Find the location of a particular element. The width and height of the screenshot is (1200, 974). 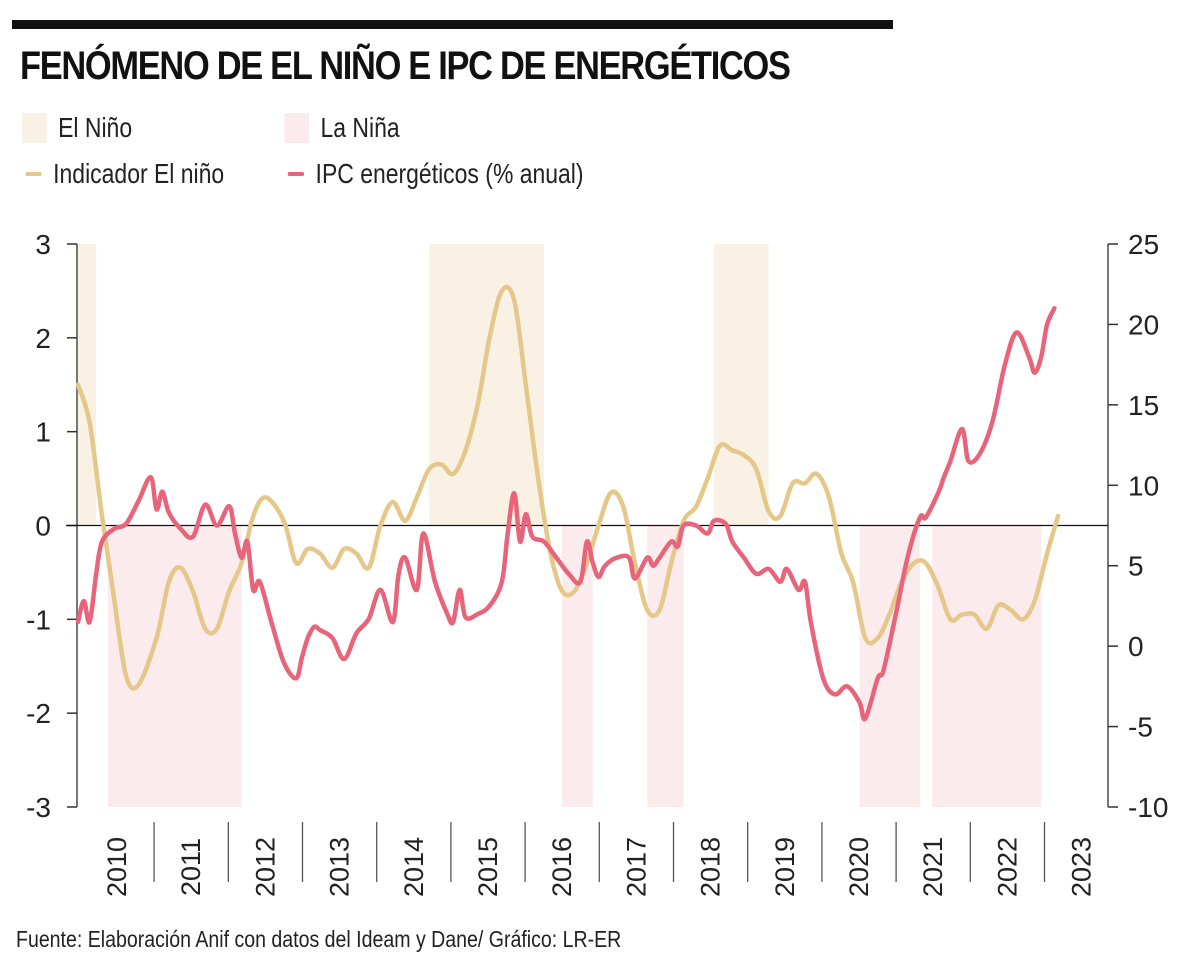

x-tick-label: 2010 is located at coordinates (117, 867).